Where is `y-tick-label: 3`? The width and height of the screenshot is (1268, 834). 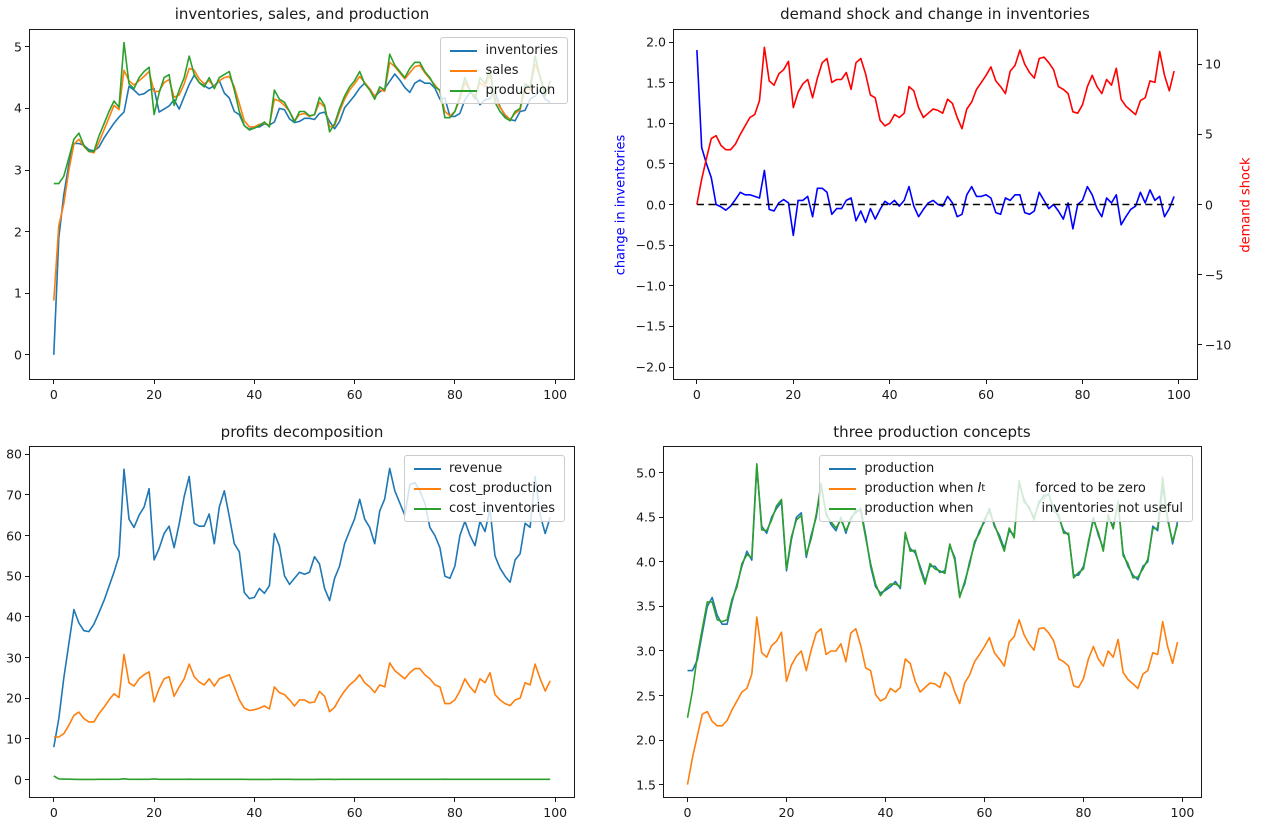
y-tick-label: 3 is located at coordinates (18, 170).